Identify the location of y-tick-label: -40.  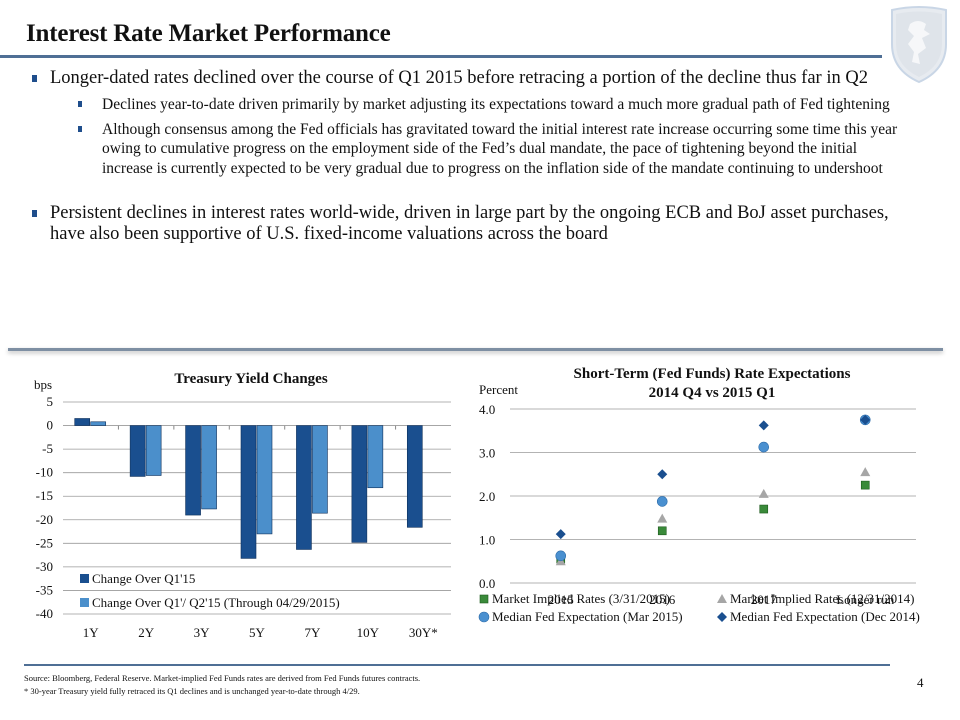
(44, 613).